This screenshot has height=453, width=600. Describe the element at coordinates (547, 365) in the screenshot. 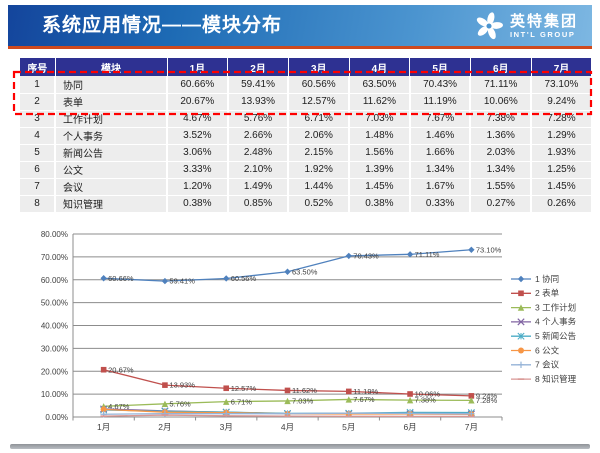

I see `legend-item-label: 7 会议` at that location.